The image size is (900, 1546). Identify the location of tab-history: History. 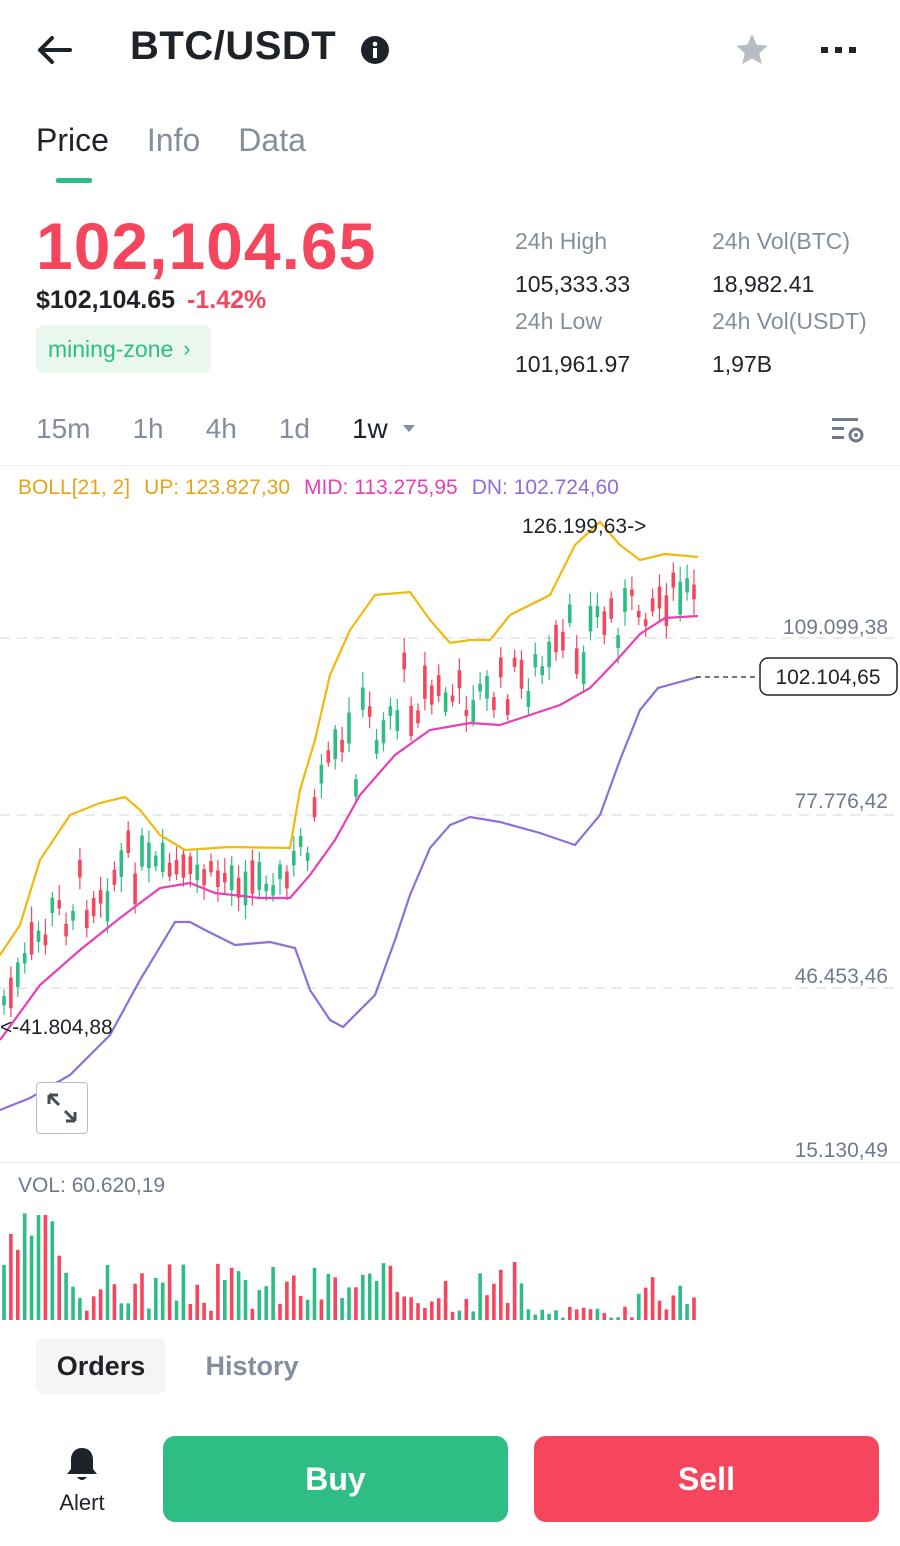
(252, 1365).